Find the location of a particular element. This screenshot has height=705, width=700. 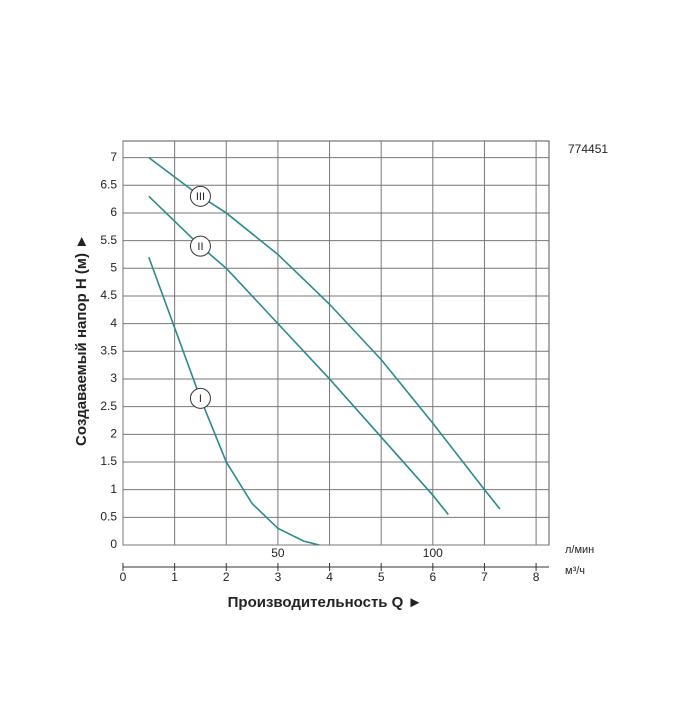

x2-unit: л/мин is located at coordinates (579, 550).